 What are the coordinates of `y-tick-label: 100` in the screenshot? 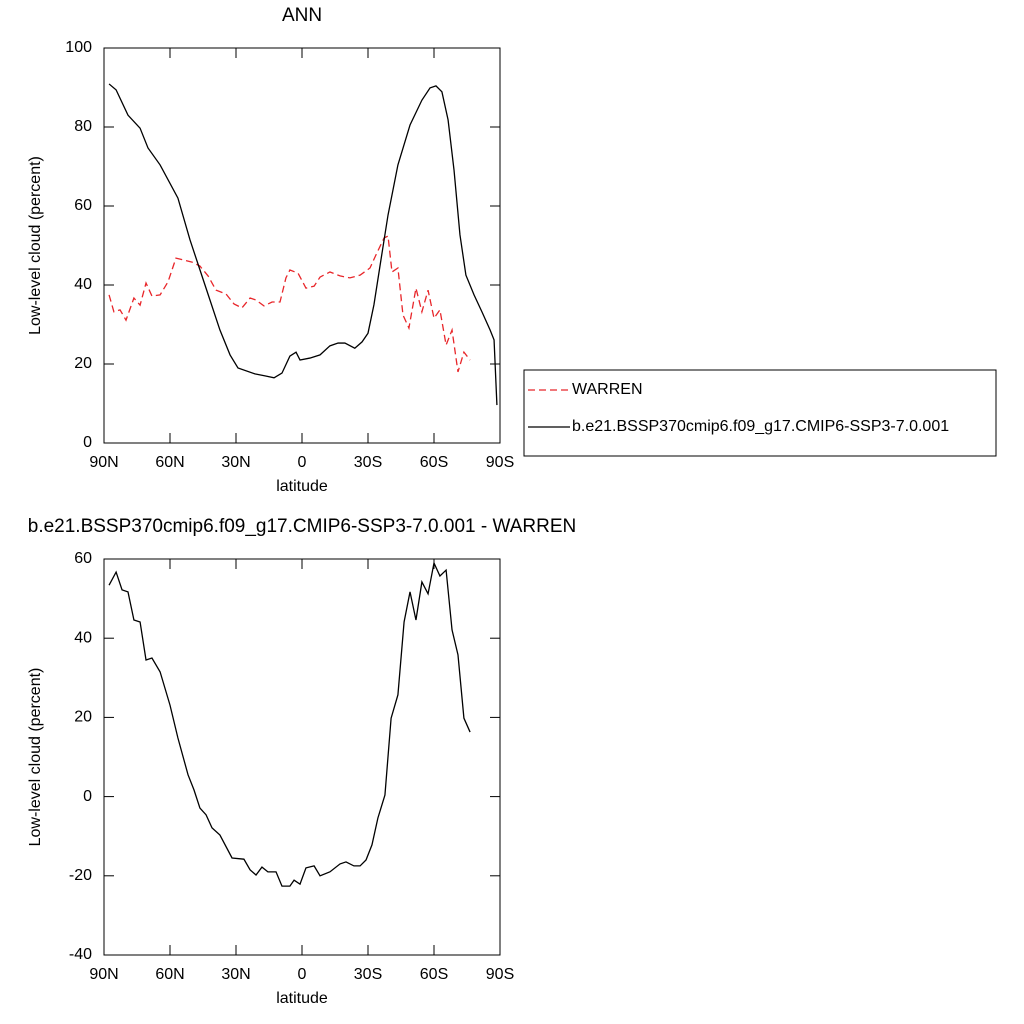 It's located at (78, 47).